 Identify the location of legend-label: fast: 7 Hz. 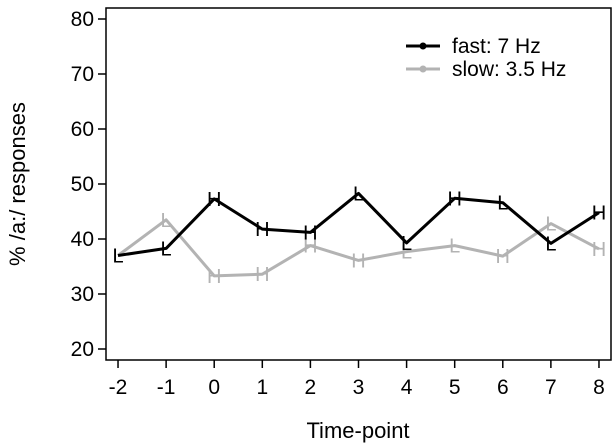
(496, 46).